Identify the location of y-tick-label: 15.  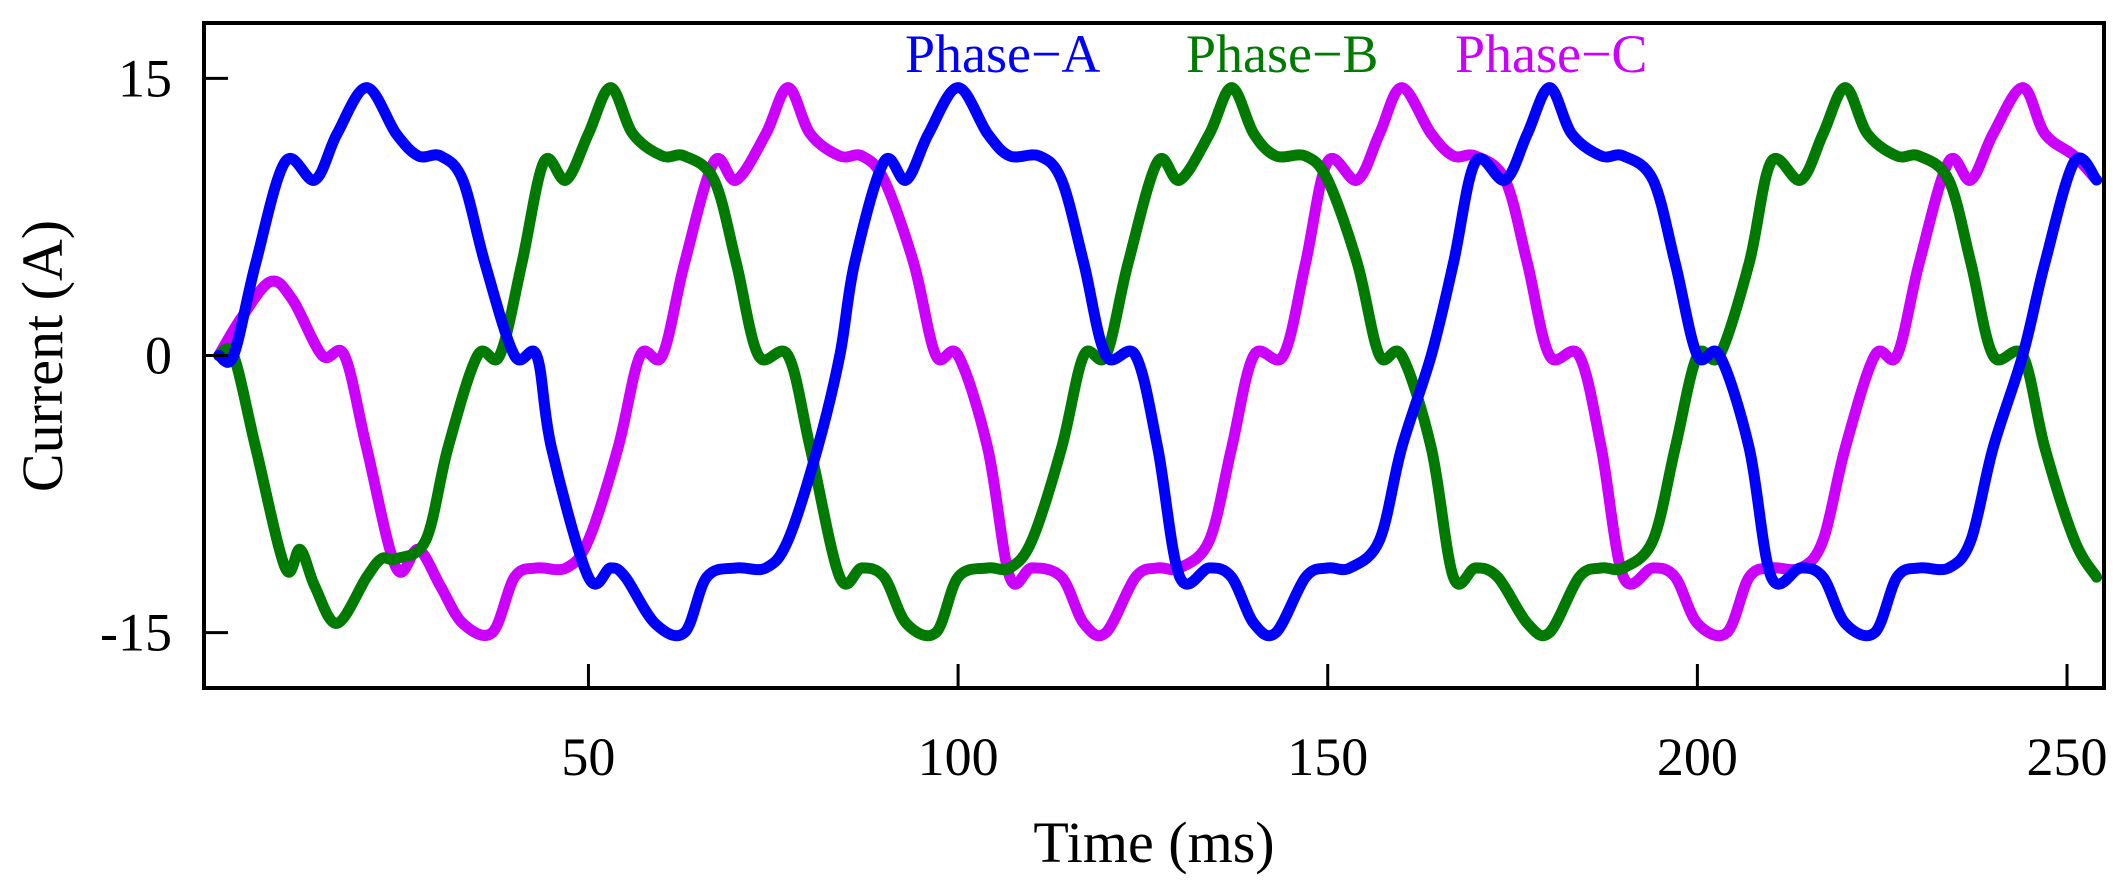
(145, 78).